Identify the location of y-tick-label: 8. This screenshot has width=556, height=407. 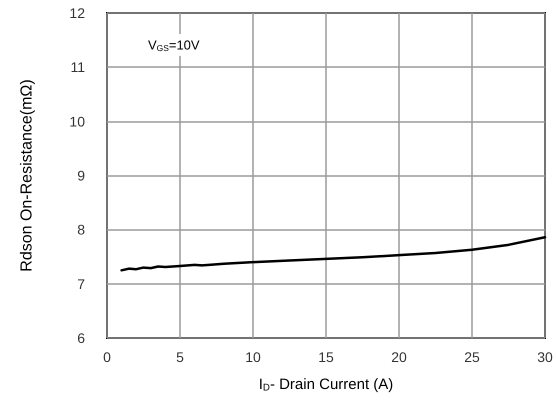
(81, 230).